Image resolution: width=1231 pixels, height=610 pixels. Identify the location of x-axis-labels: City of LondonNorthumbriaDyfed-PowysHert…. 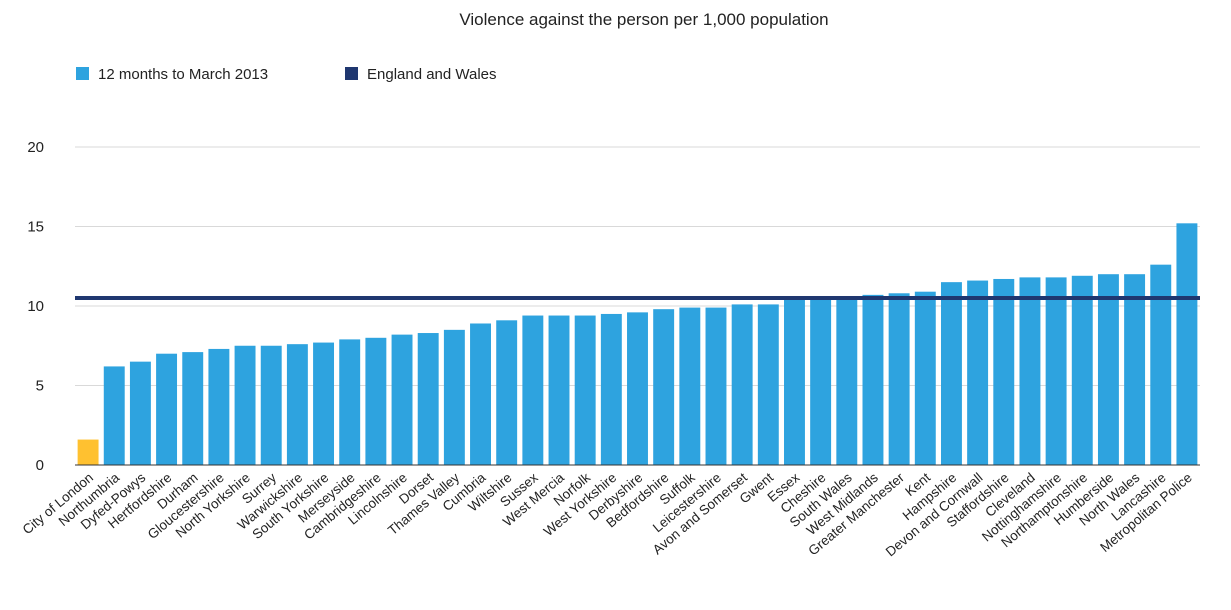
(607, 514).